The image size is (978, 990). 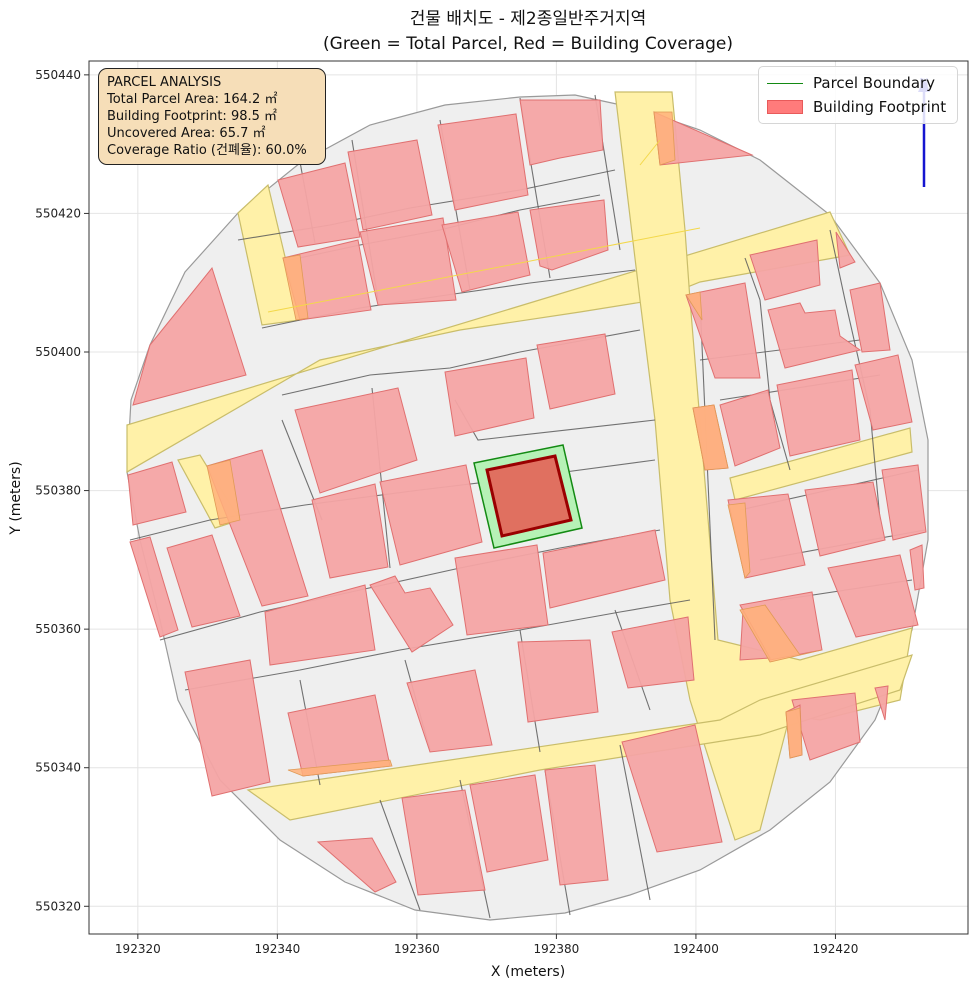 What do you see at coordinates (528, 972) in the screenshot?
I see `x-axis-label: X (meters)` at bounding box center [528, 972].